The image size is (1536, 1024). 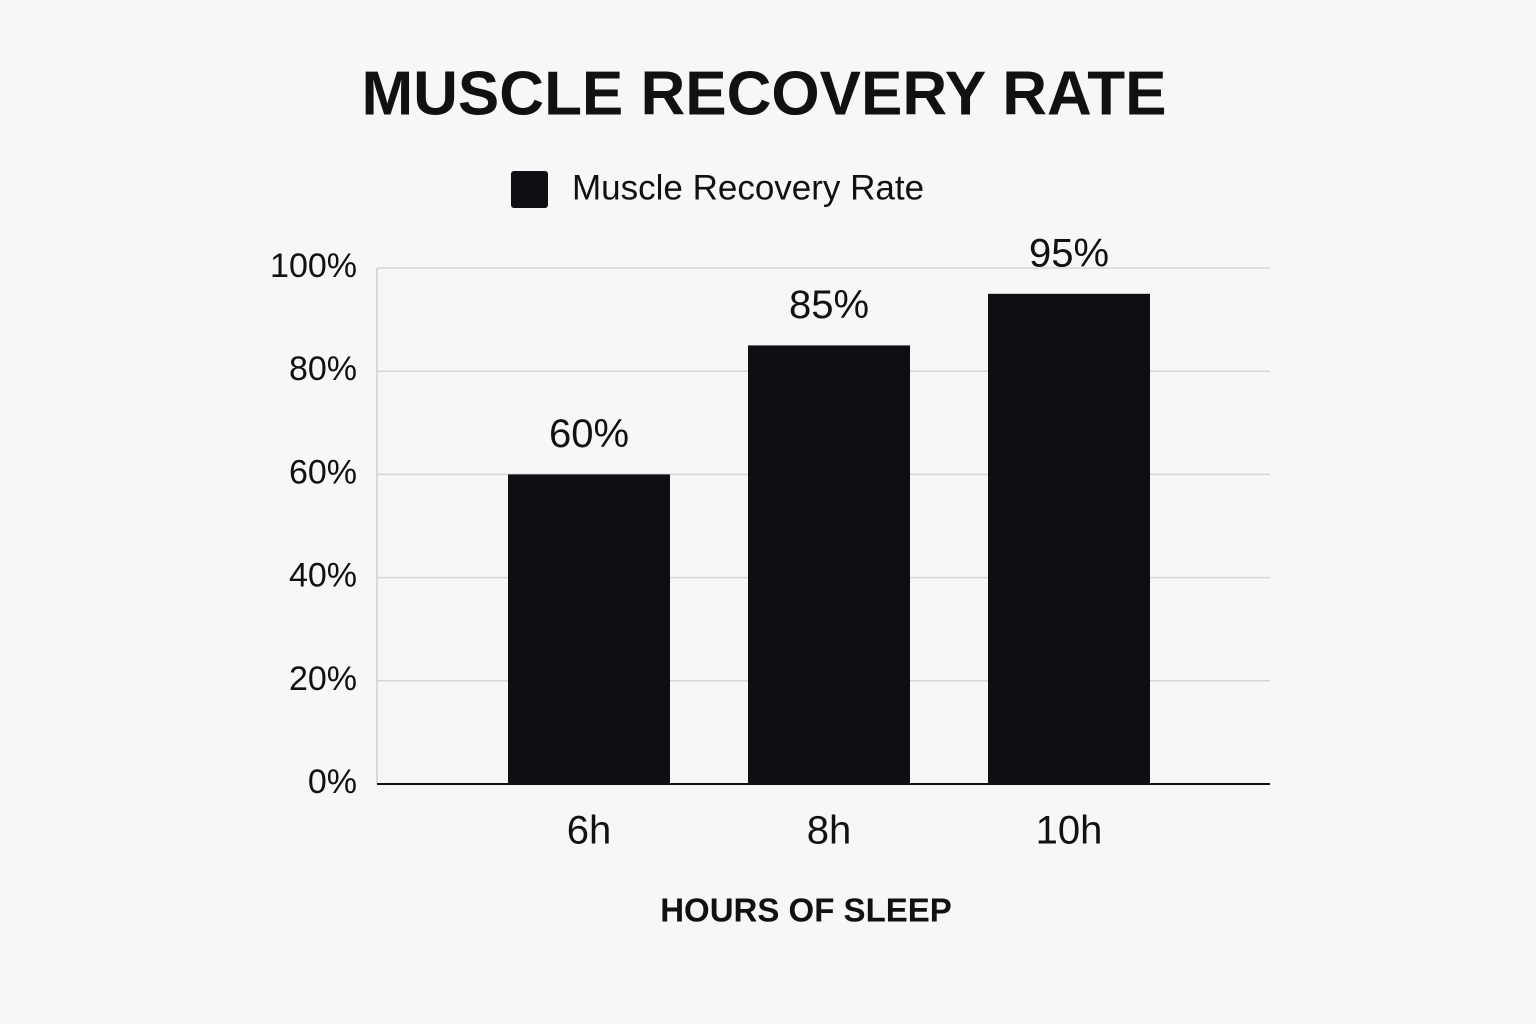 What do you see at coordinates (323, 576) in the screenshot?
I see `y-tick-label: 40%` at bounding box center [323, 576].